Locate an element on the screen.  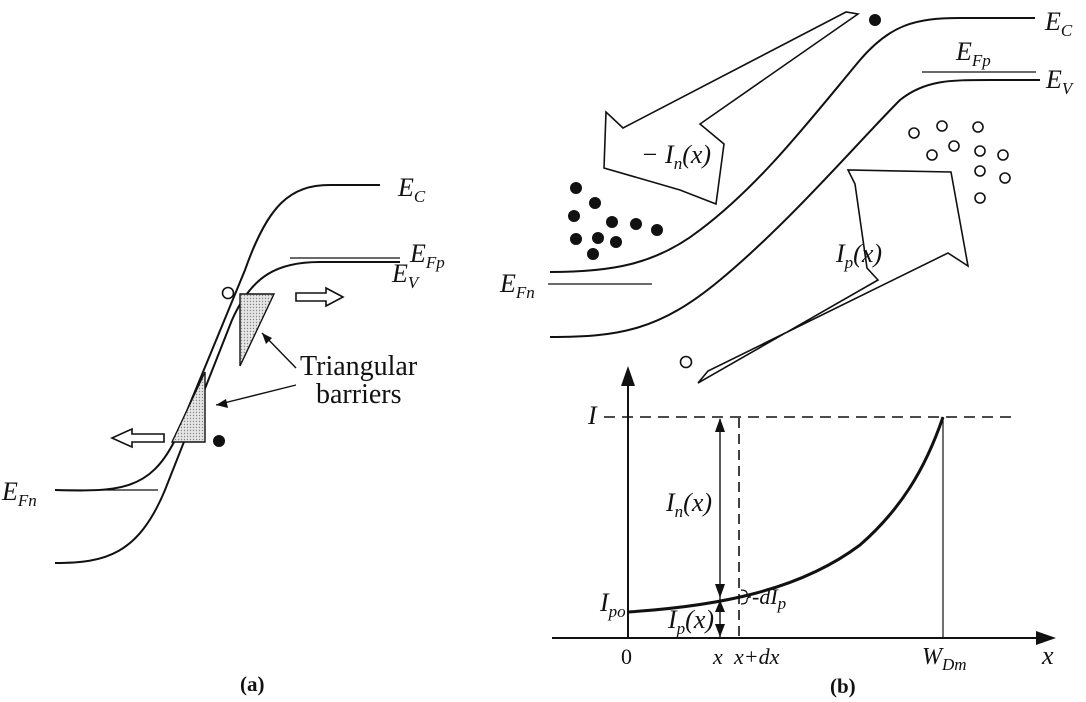
a-caption: (a) is located at coordinates (252, 684).